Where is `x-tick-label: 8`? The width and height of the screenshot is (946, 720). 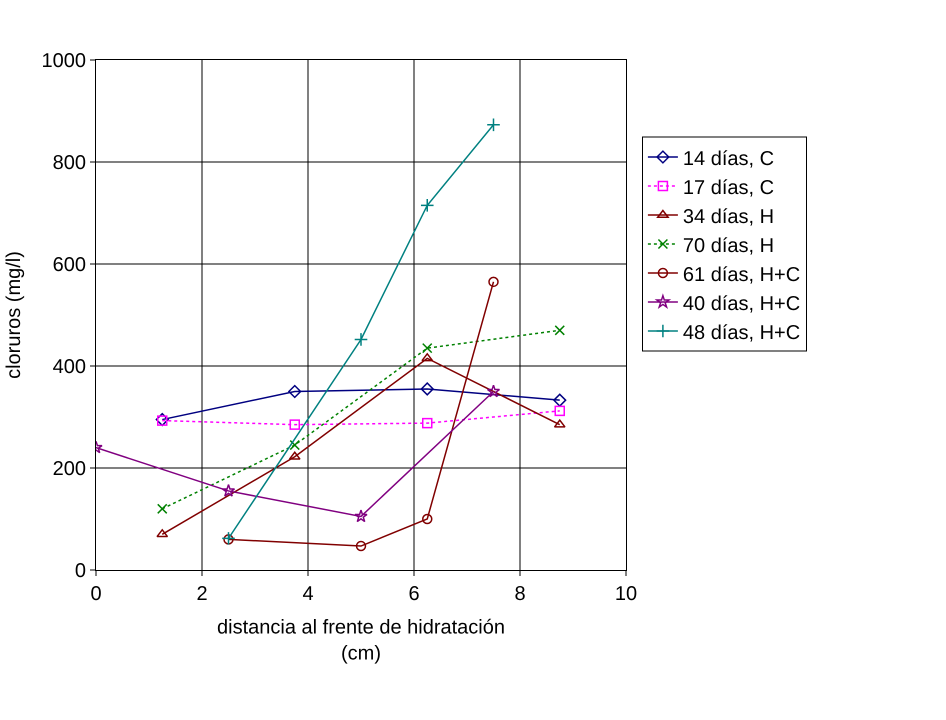
x-tick-label: 8 is located at coordinates (520, 594).